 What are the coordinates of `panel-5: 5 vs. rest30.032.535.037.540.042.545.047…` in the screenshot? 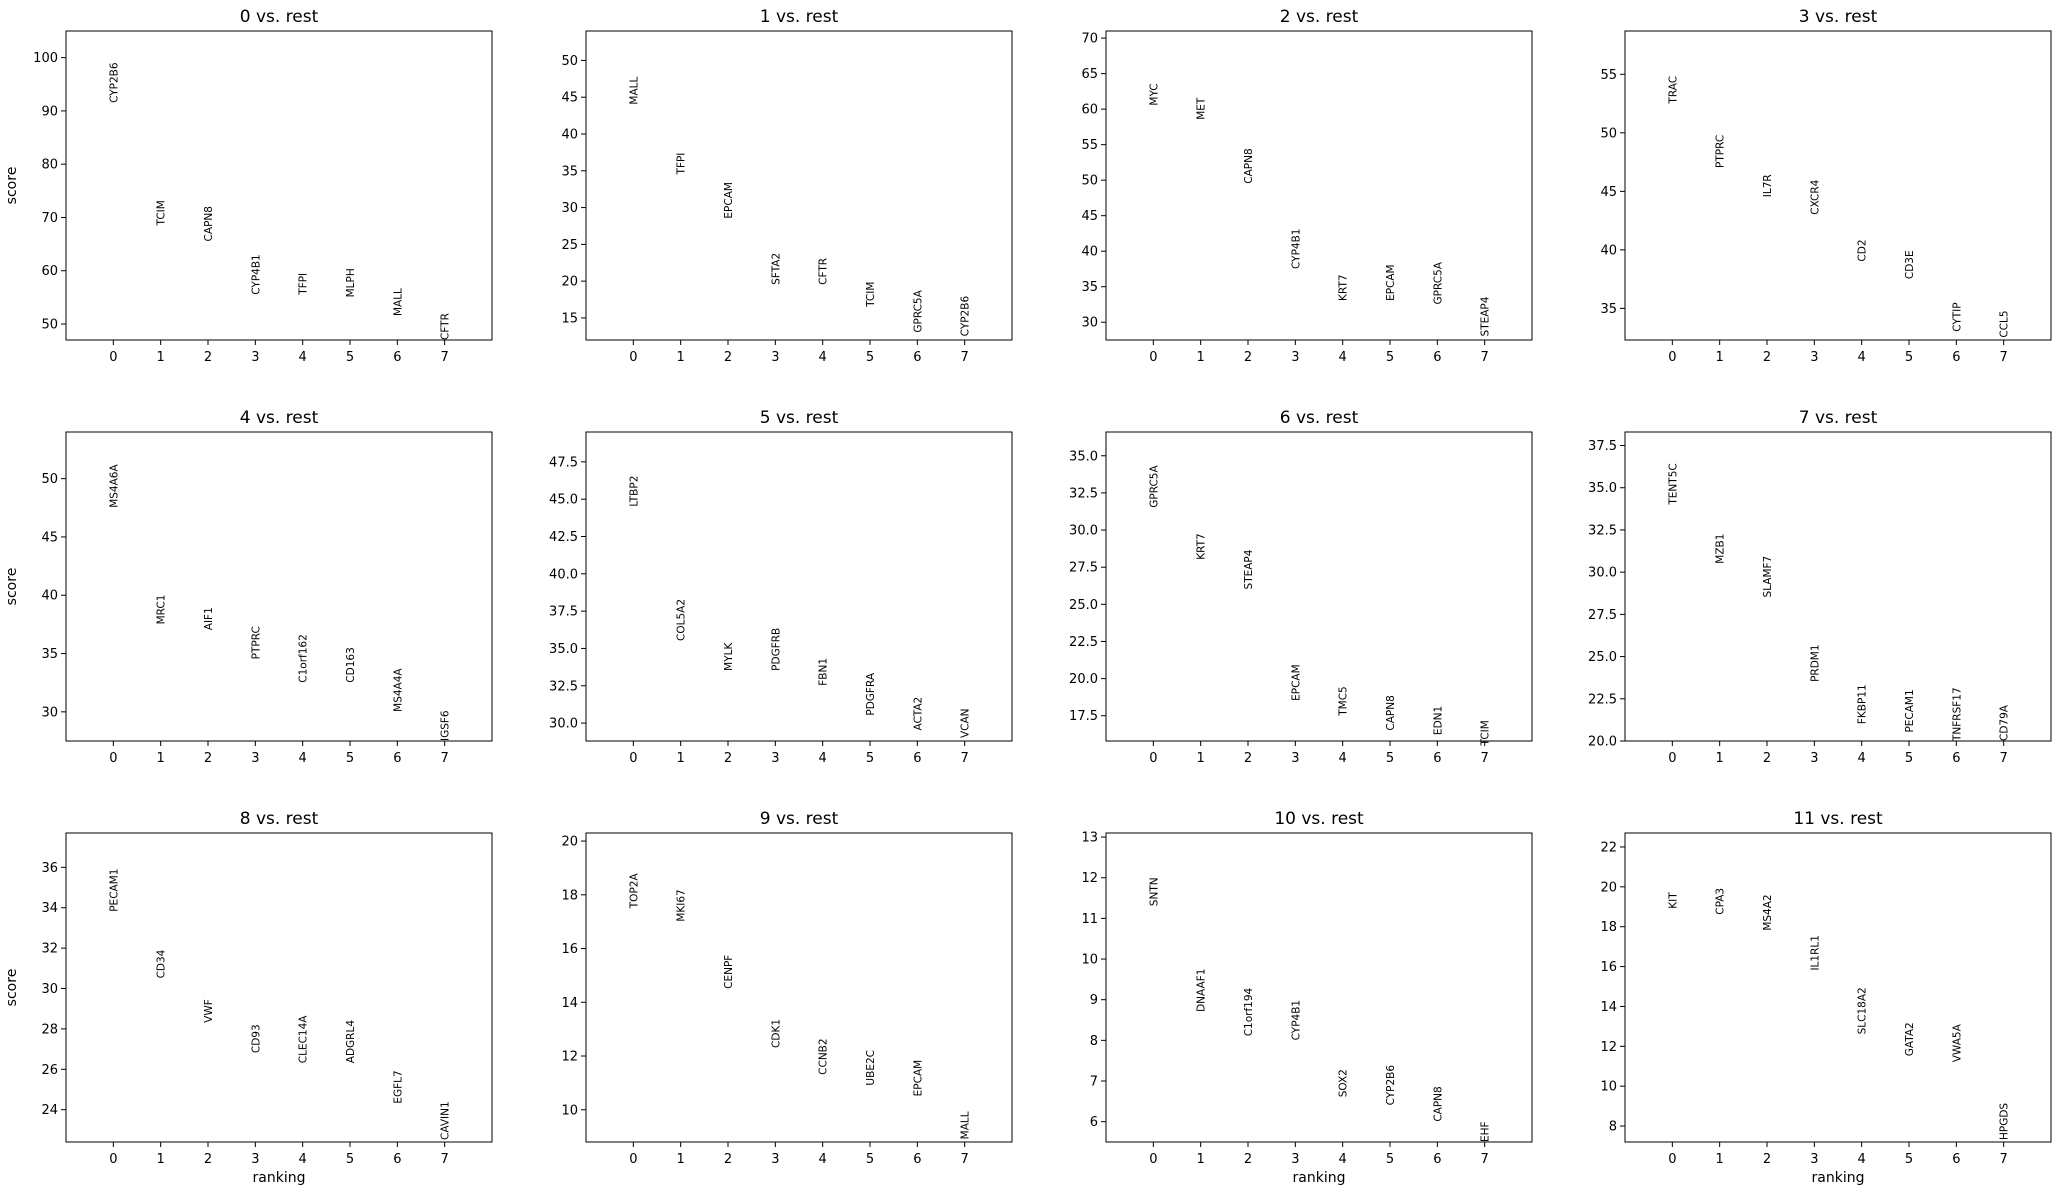 It's located at (781, 587).